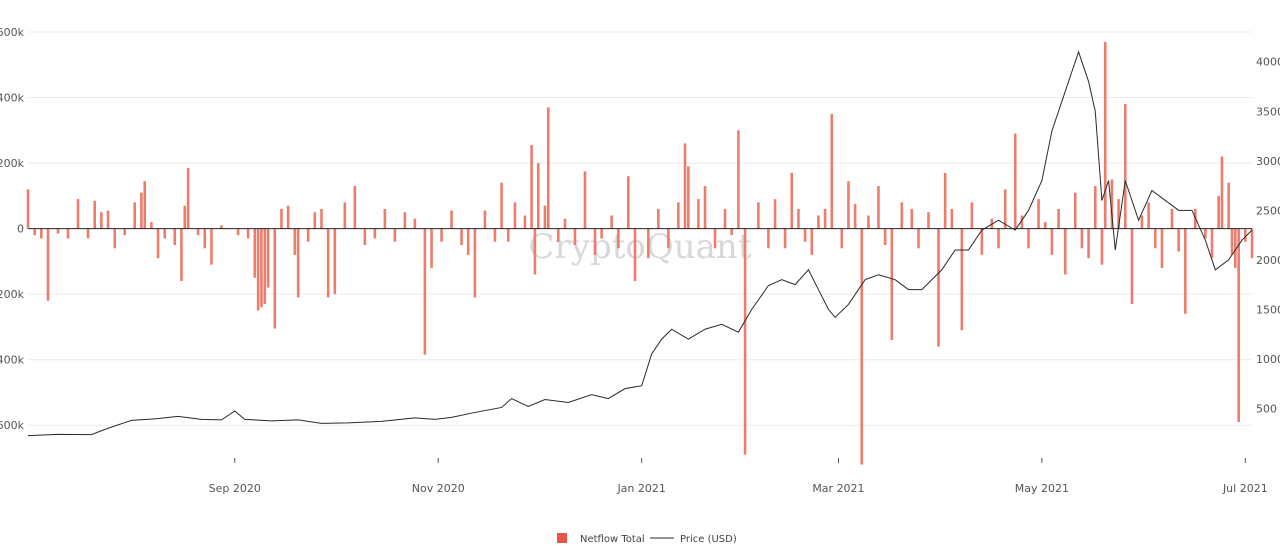  I want to click on legend-netflow-swatch, so click(562, 538).